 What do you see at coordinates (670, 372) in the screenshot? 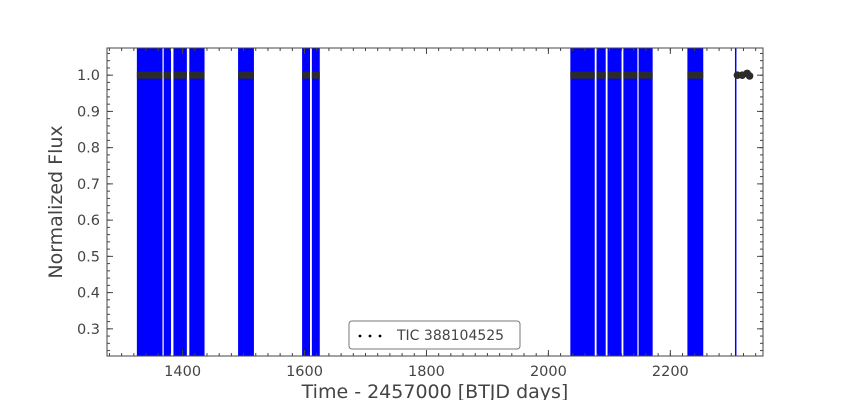
I see `x-tick-label: 2200` at bounding box center [670, 372].